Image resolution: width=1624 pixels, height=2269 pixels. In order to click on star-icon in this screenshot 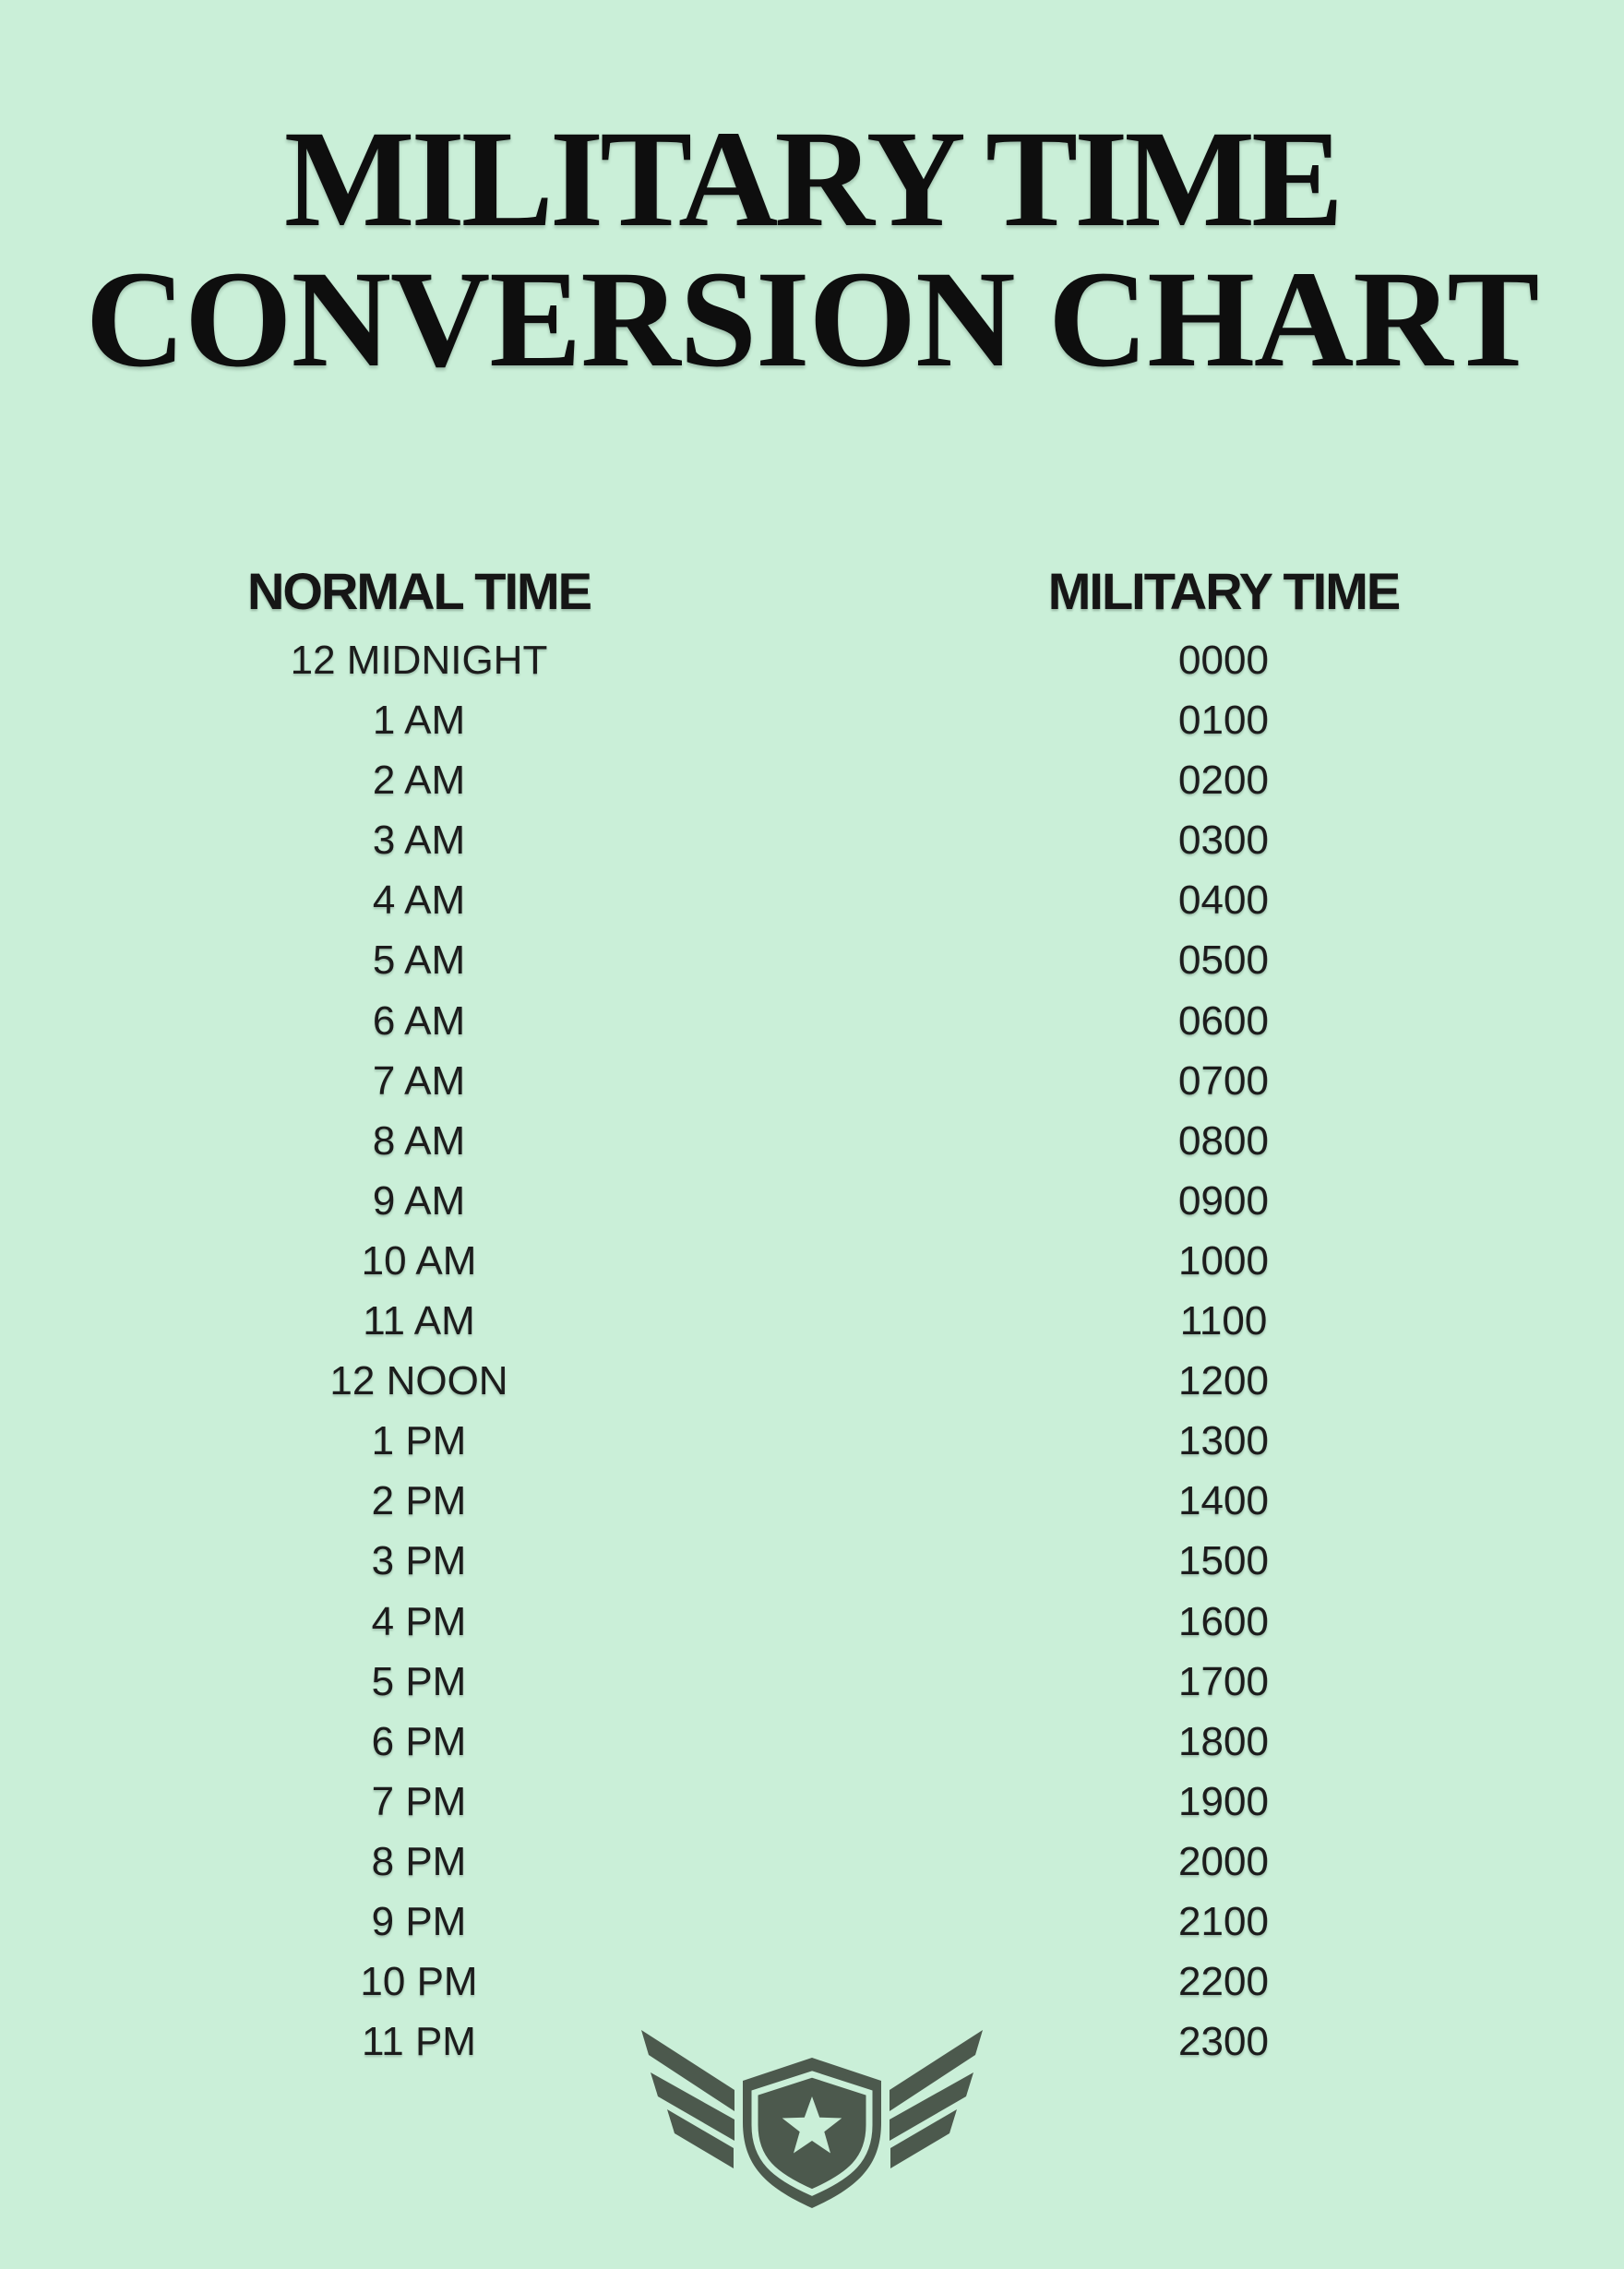, I will do `click(812, 2125)`.